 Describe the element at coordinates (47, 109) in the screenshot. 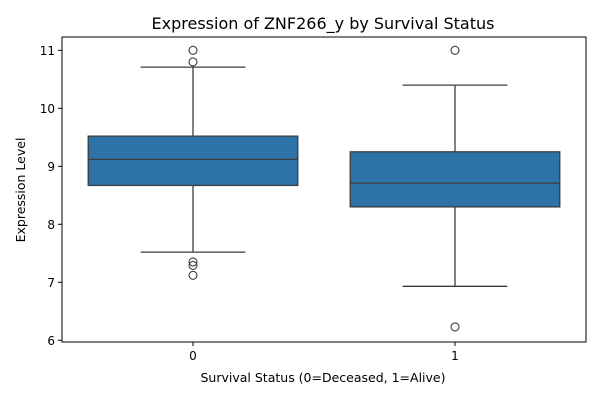

I see `y-tick-label: 10` at that location.